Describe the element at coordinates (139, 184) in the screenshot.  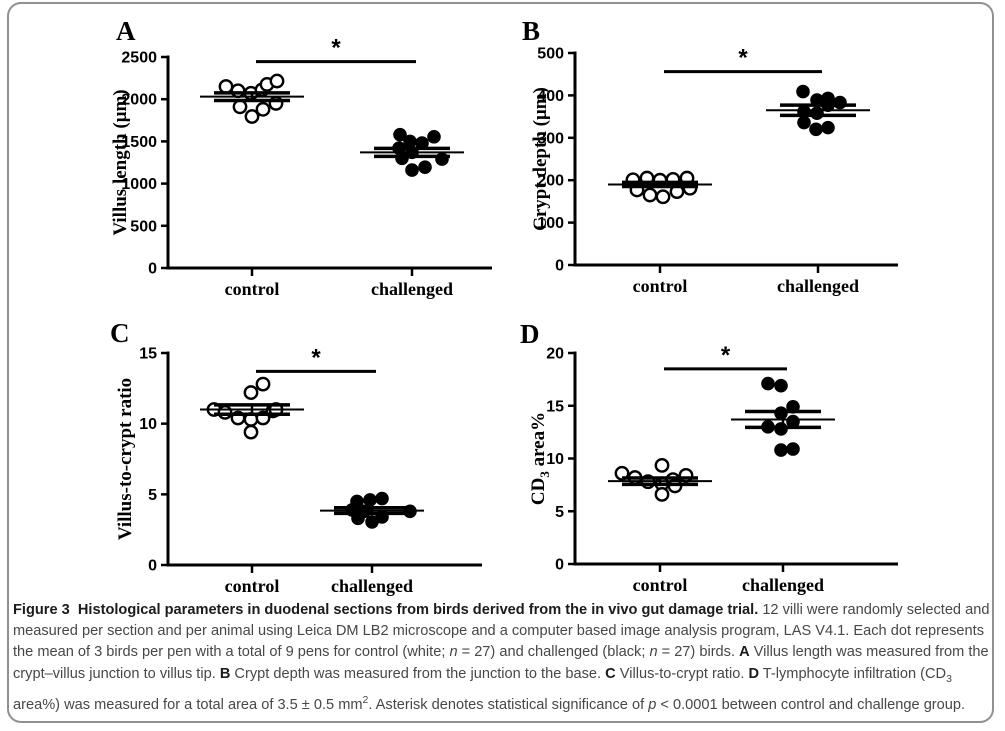
I see `y-tick-label: 1000` at that location.